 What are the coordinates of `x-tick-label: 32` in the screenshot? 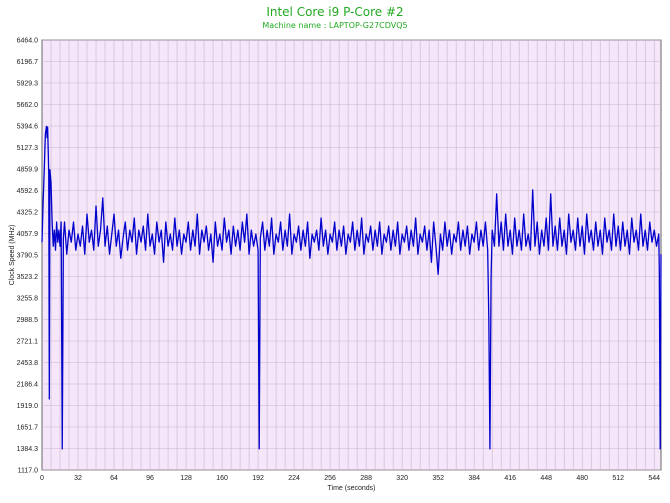 It's located at (78, 478).